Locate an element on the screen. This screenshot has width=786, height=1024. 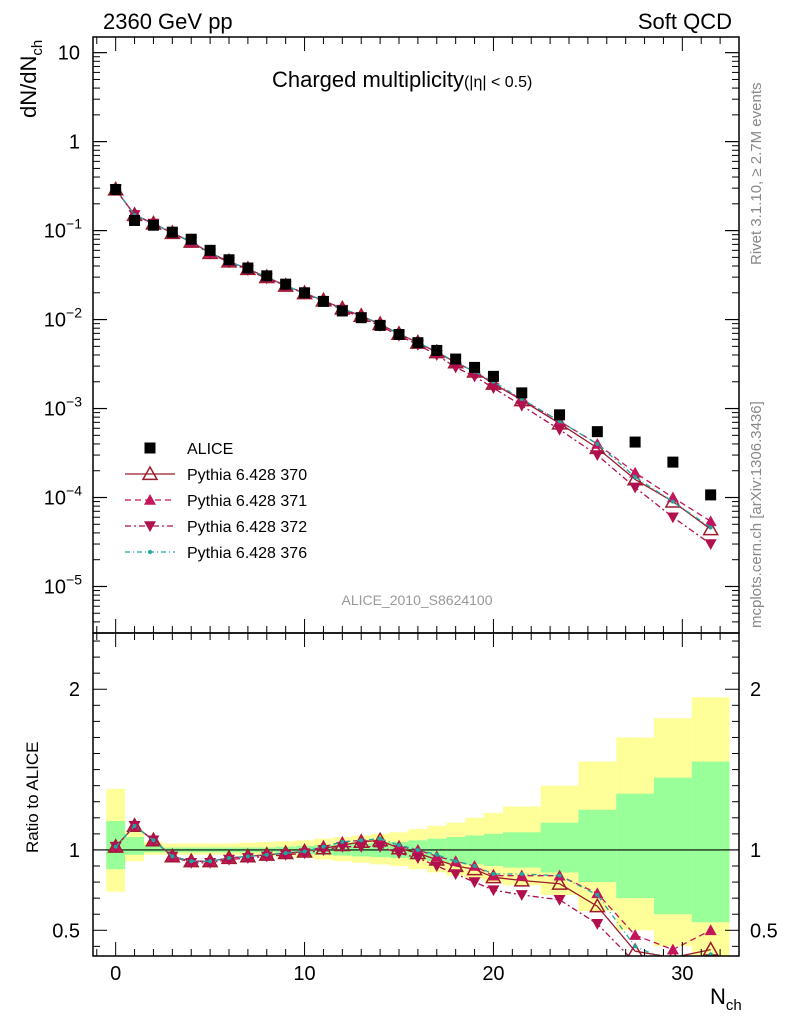
ratio-series is located at coordinates (413, 893).